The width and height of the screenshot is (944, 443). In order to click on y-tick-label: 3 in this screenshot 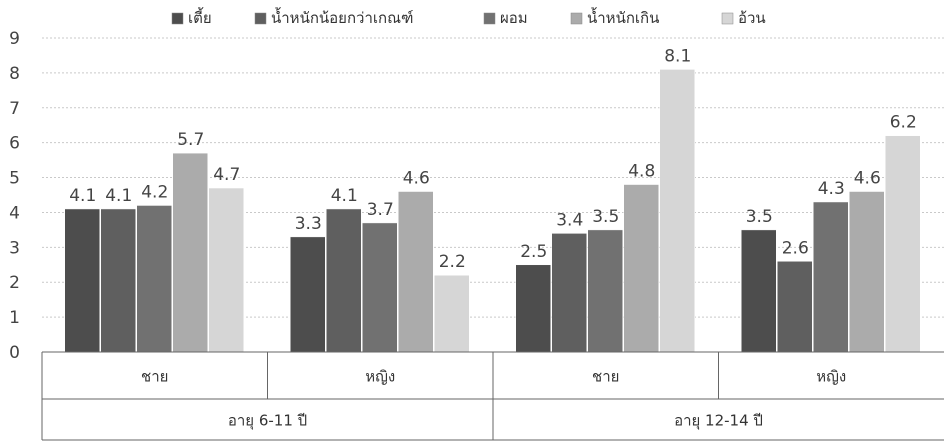, I will do `click(14, 248)`.